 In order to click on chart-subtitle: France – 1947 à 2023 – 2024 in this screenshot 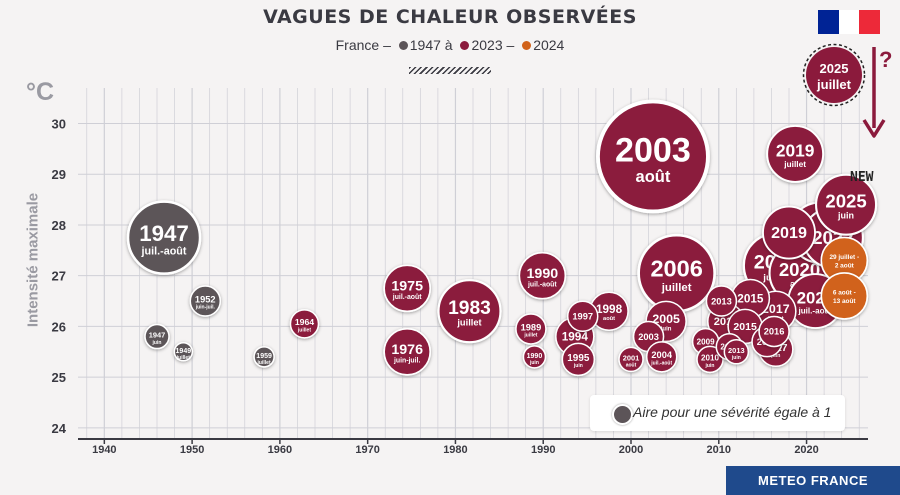, I will do `click(450, 45)`.